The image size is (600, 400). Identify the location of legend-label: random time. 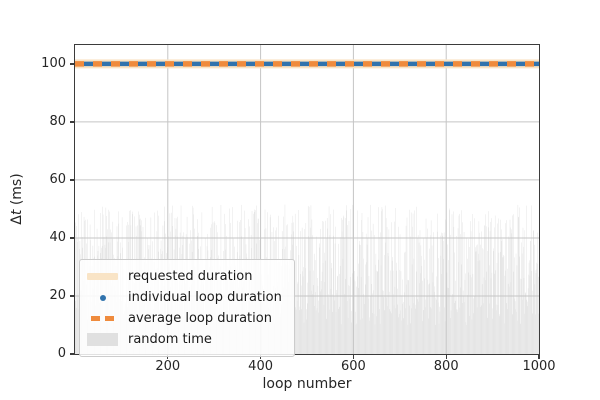
(170, 339).